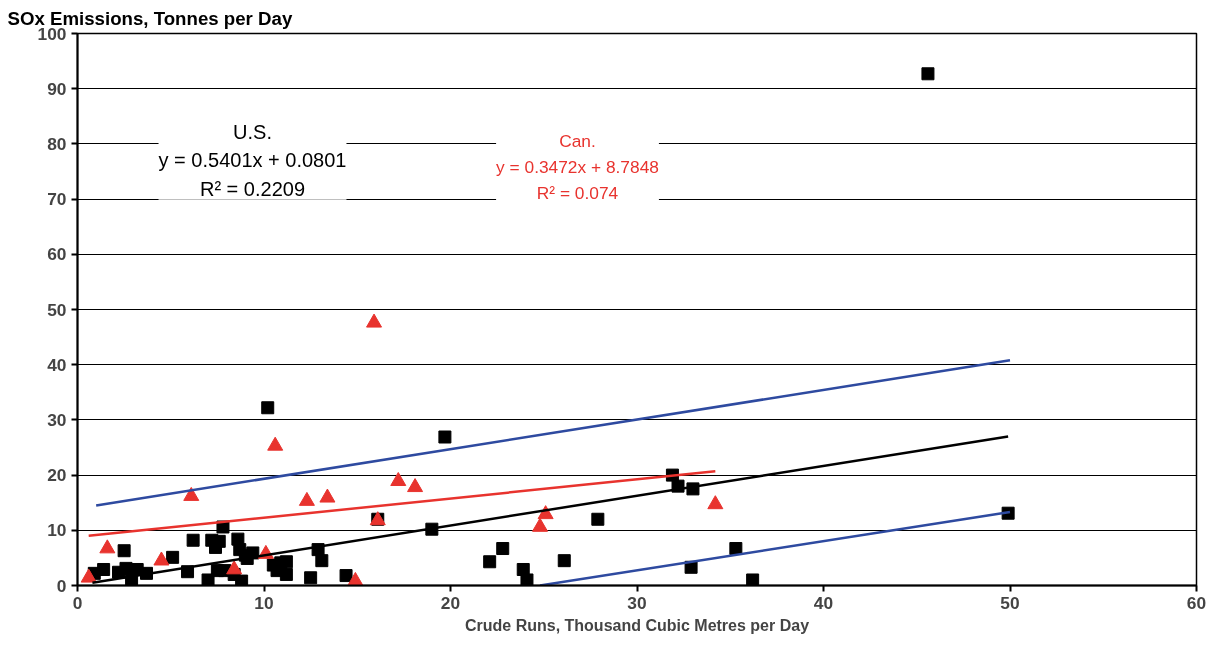  What do you see at coordinates (450, 602) in the screenshot?
I see `x-tick-label: 20` at bounding box center [450, 602].